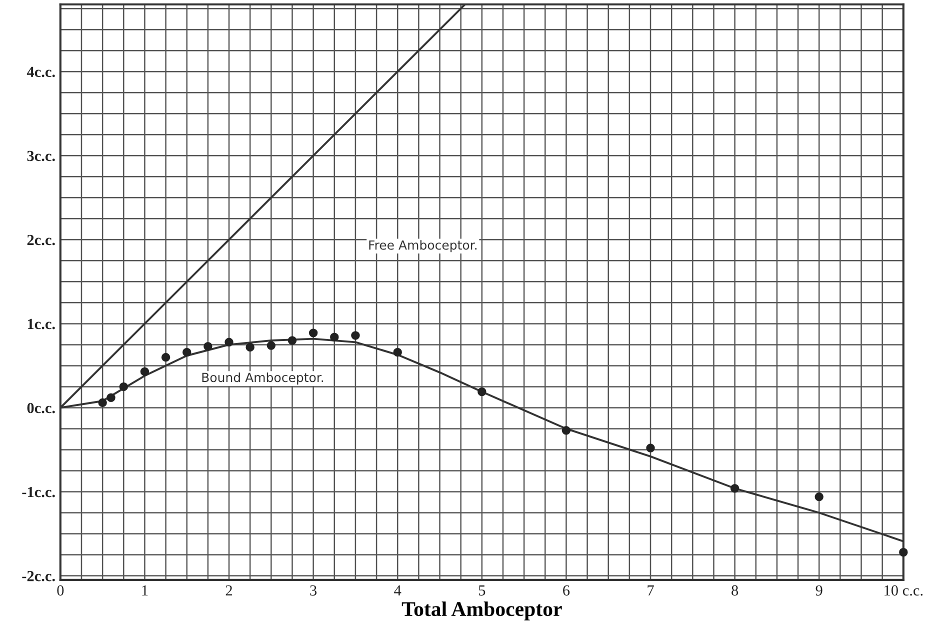 Image resolution: width=944 pixels, height=627 pixels. What do you see at coordinates (41, 324) in the screenshot?
I see `y-tick-label: 1c.c.` at bounding box center [41, 324].